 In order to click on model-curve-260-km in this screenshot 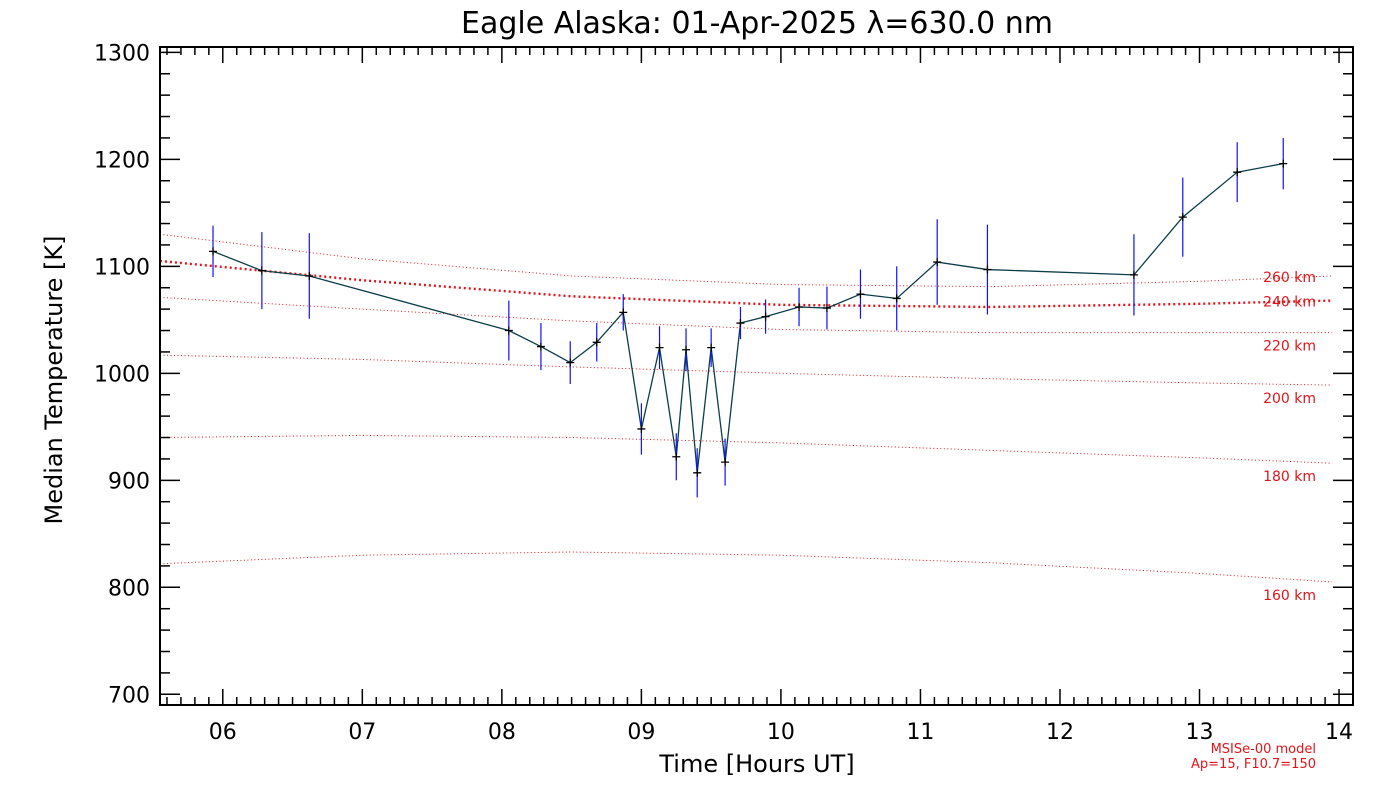, I will do `click(746, 260)`.